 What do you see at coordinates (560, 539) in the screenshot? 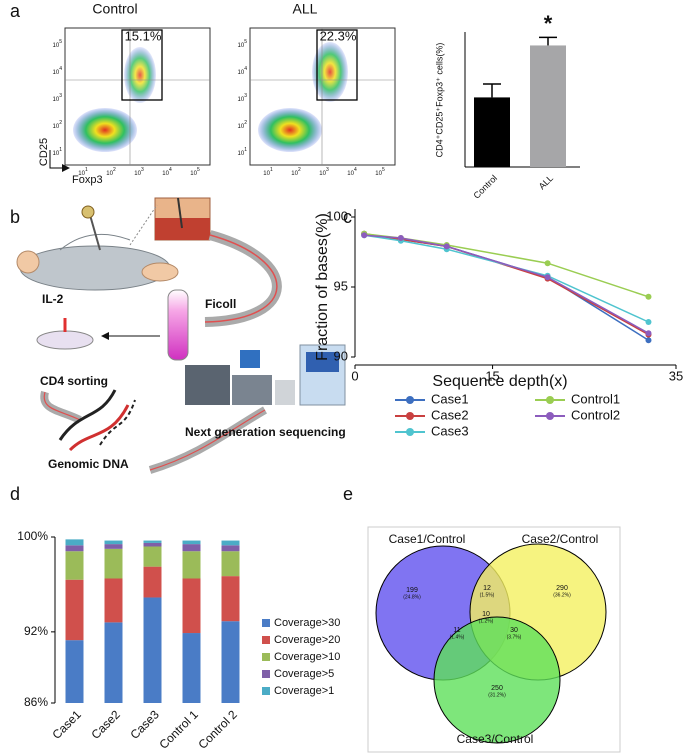
I see `venn-set-label: Case2/Control` at bounding box center [560, 539].